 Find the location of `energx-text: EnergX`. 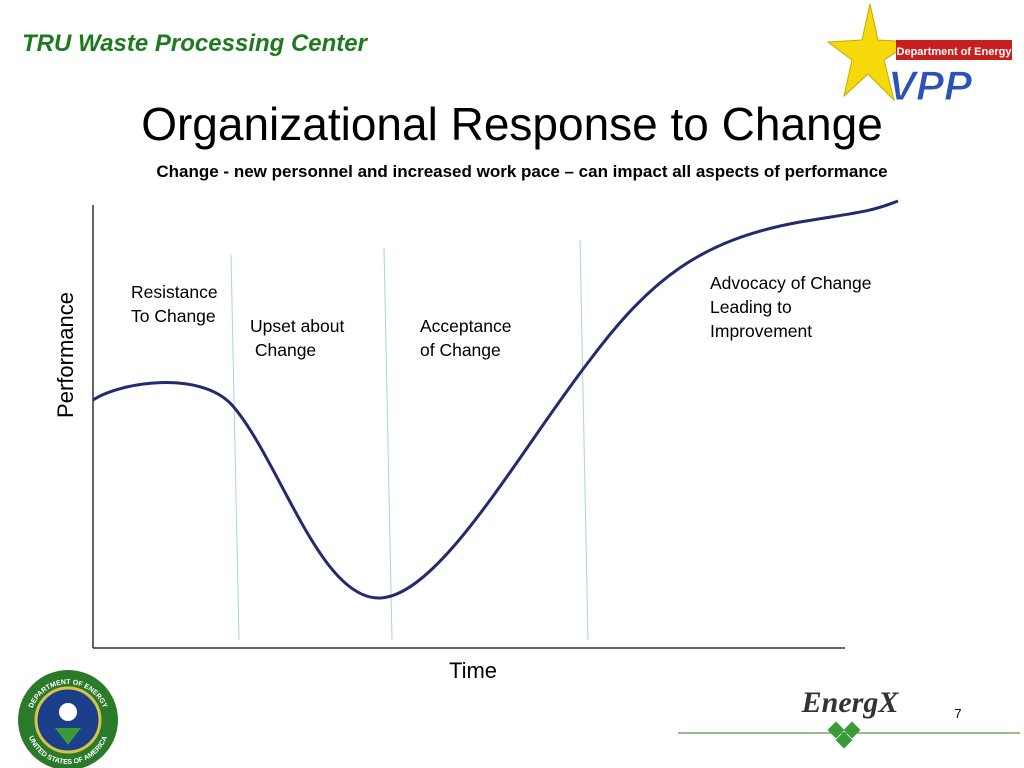

energx-text: EnergX is located at coordinates (850, 702).